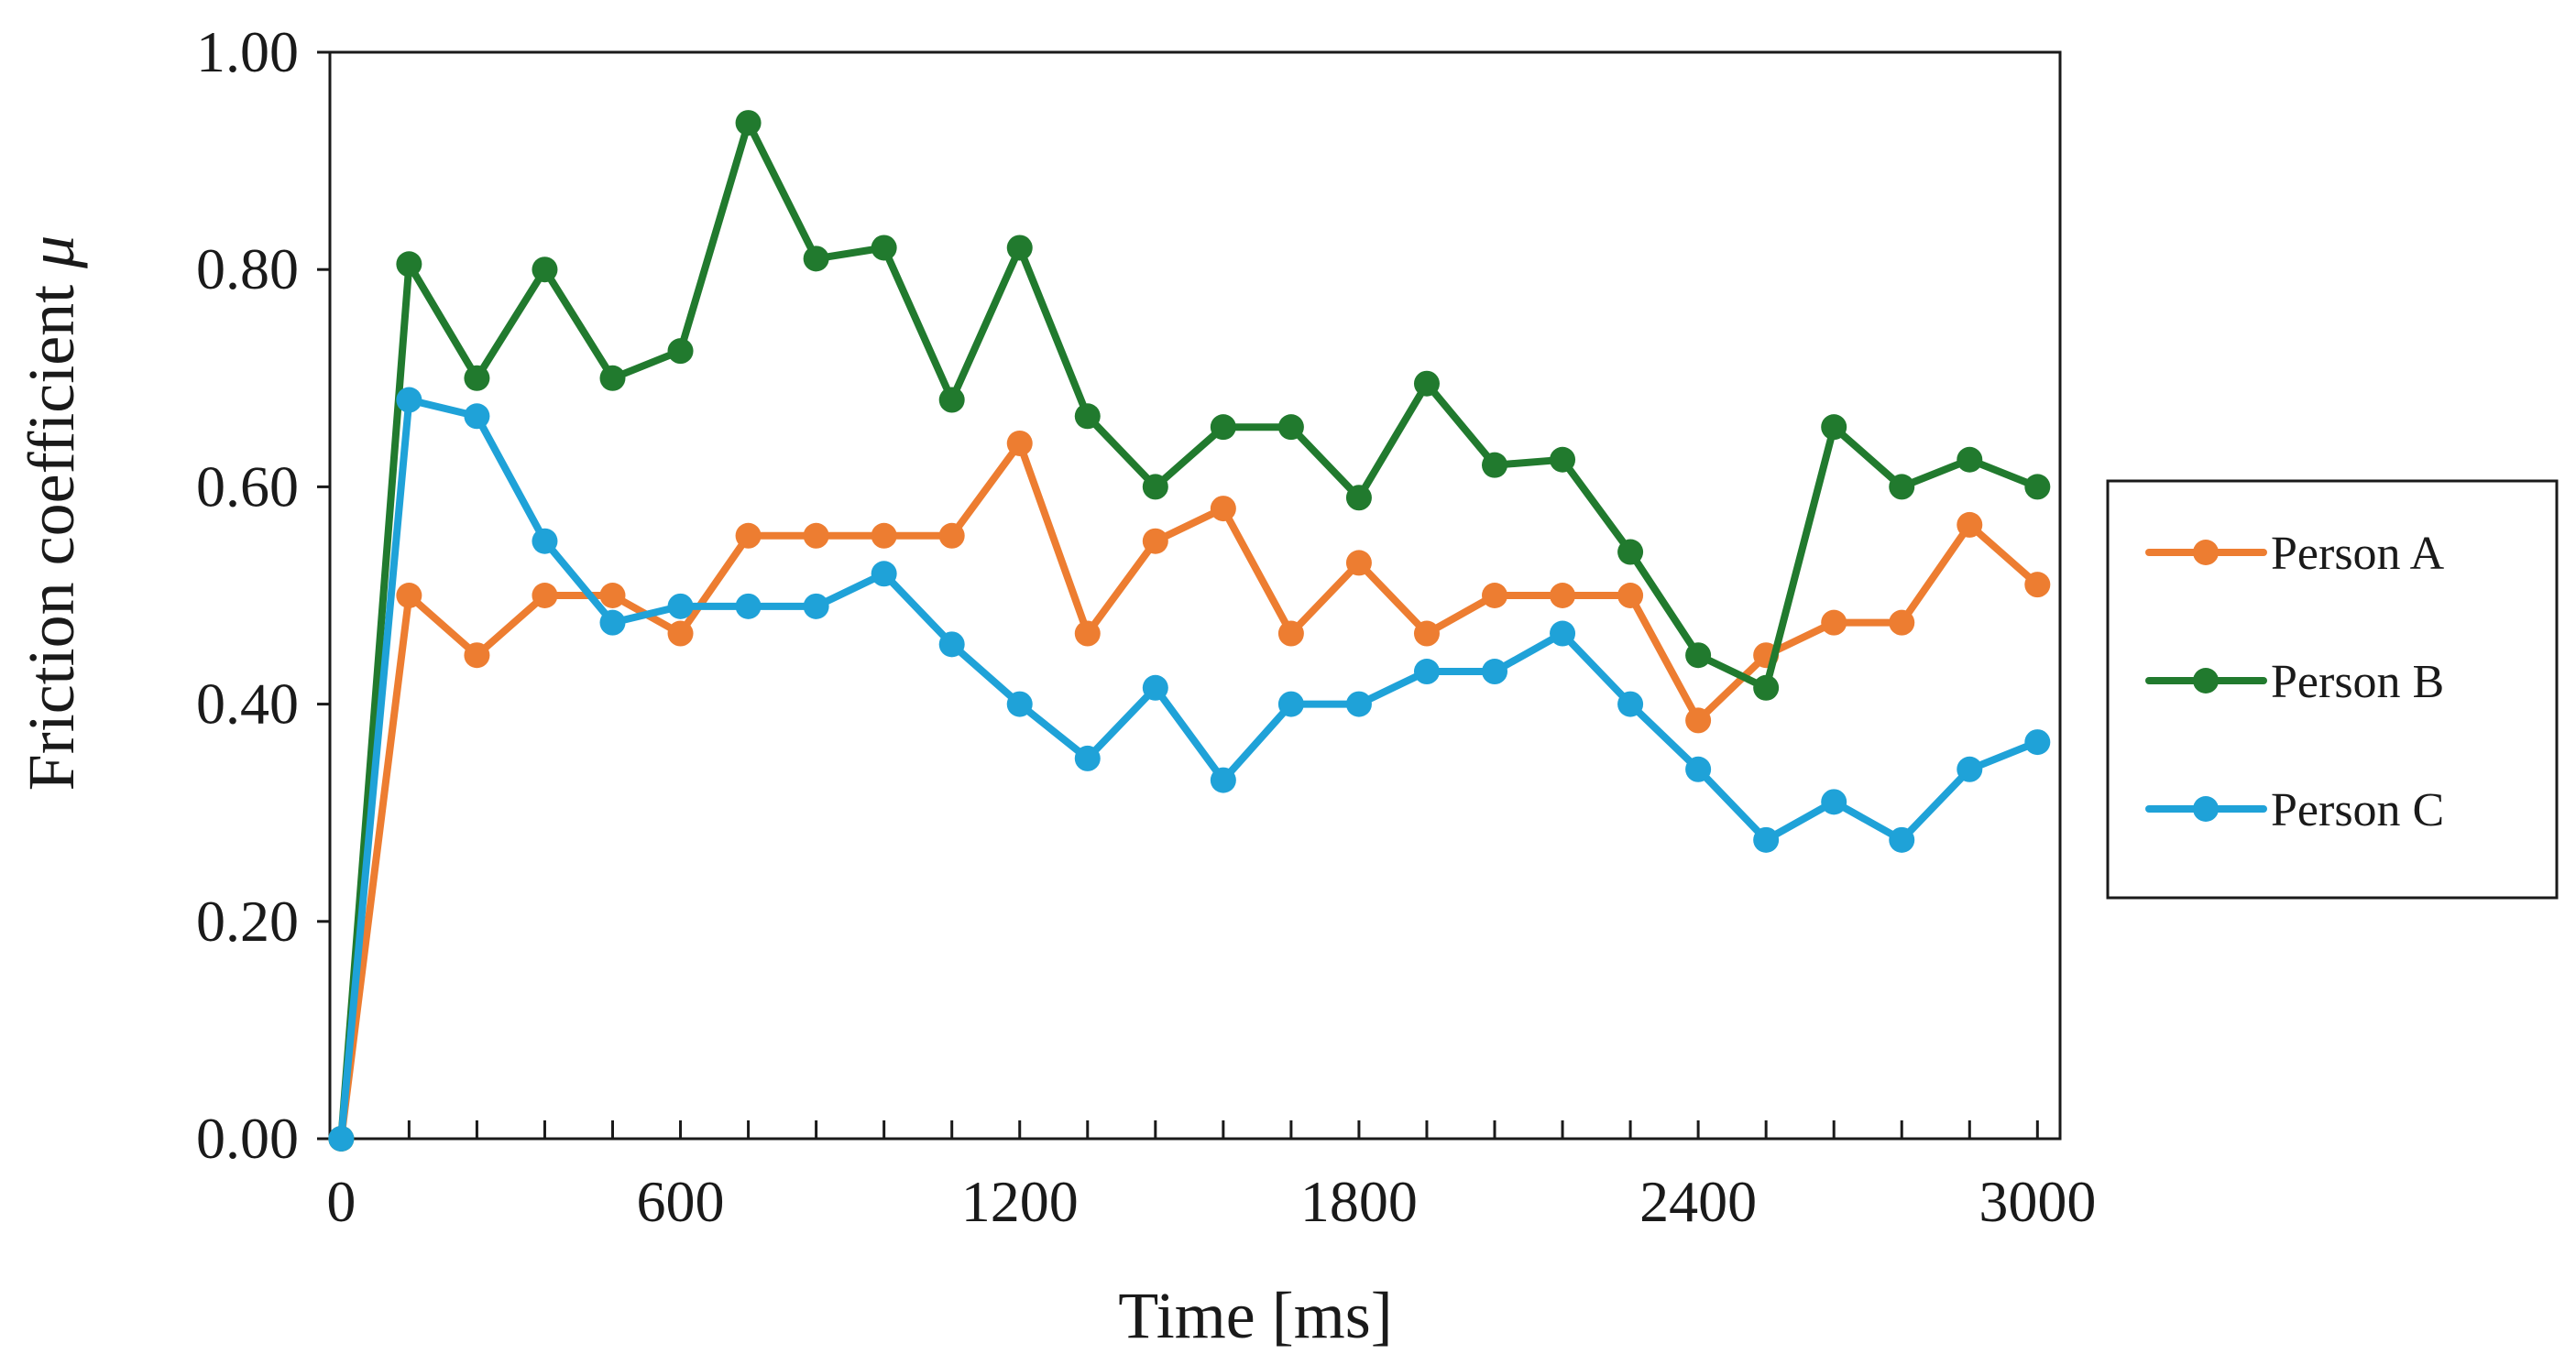  What do you see at coordinates (2206, 809) in the screenshot?
I see `legend-marker-person-c` at bounding box center [2206, 809].